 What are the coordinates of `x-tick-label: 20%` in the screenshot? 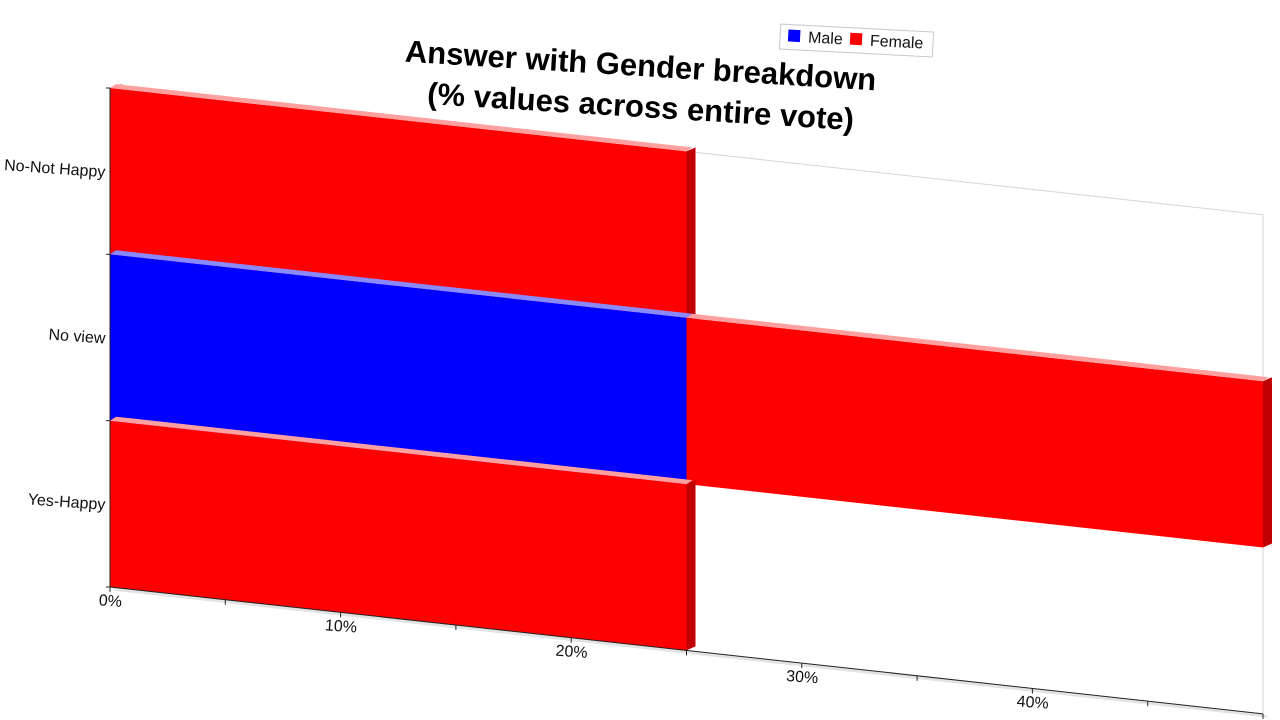 It's located at (571, 652).